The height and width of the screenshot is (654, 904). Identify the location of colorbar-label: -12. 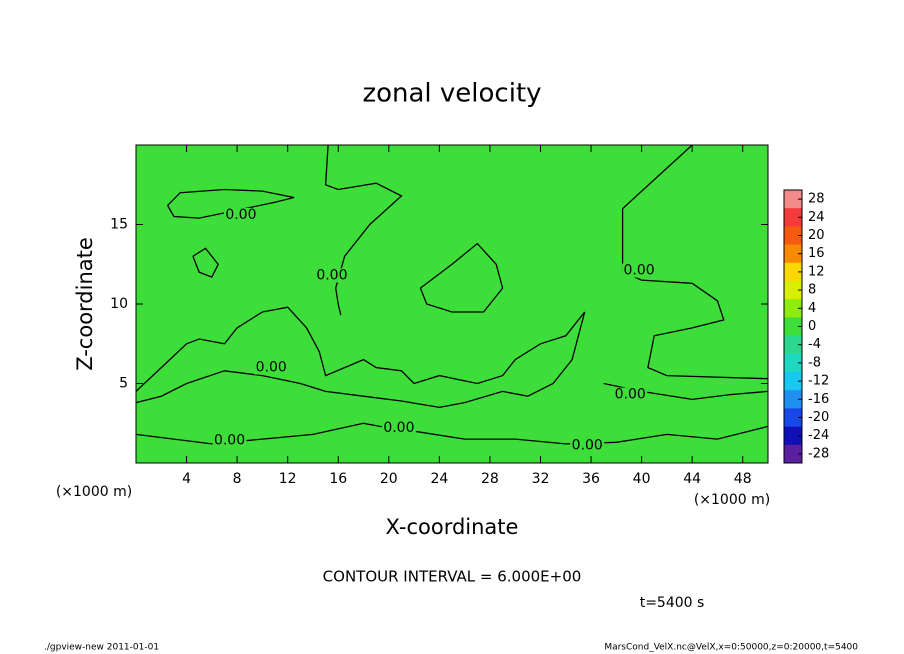
(818, 381).